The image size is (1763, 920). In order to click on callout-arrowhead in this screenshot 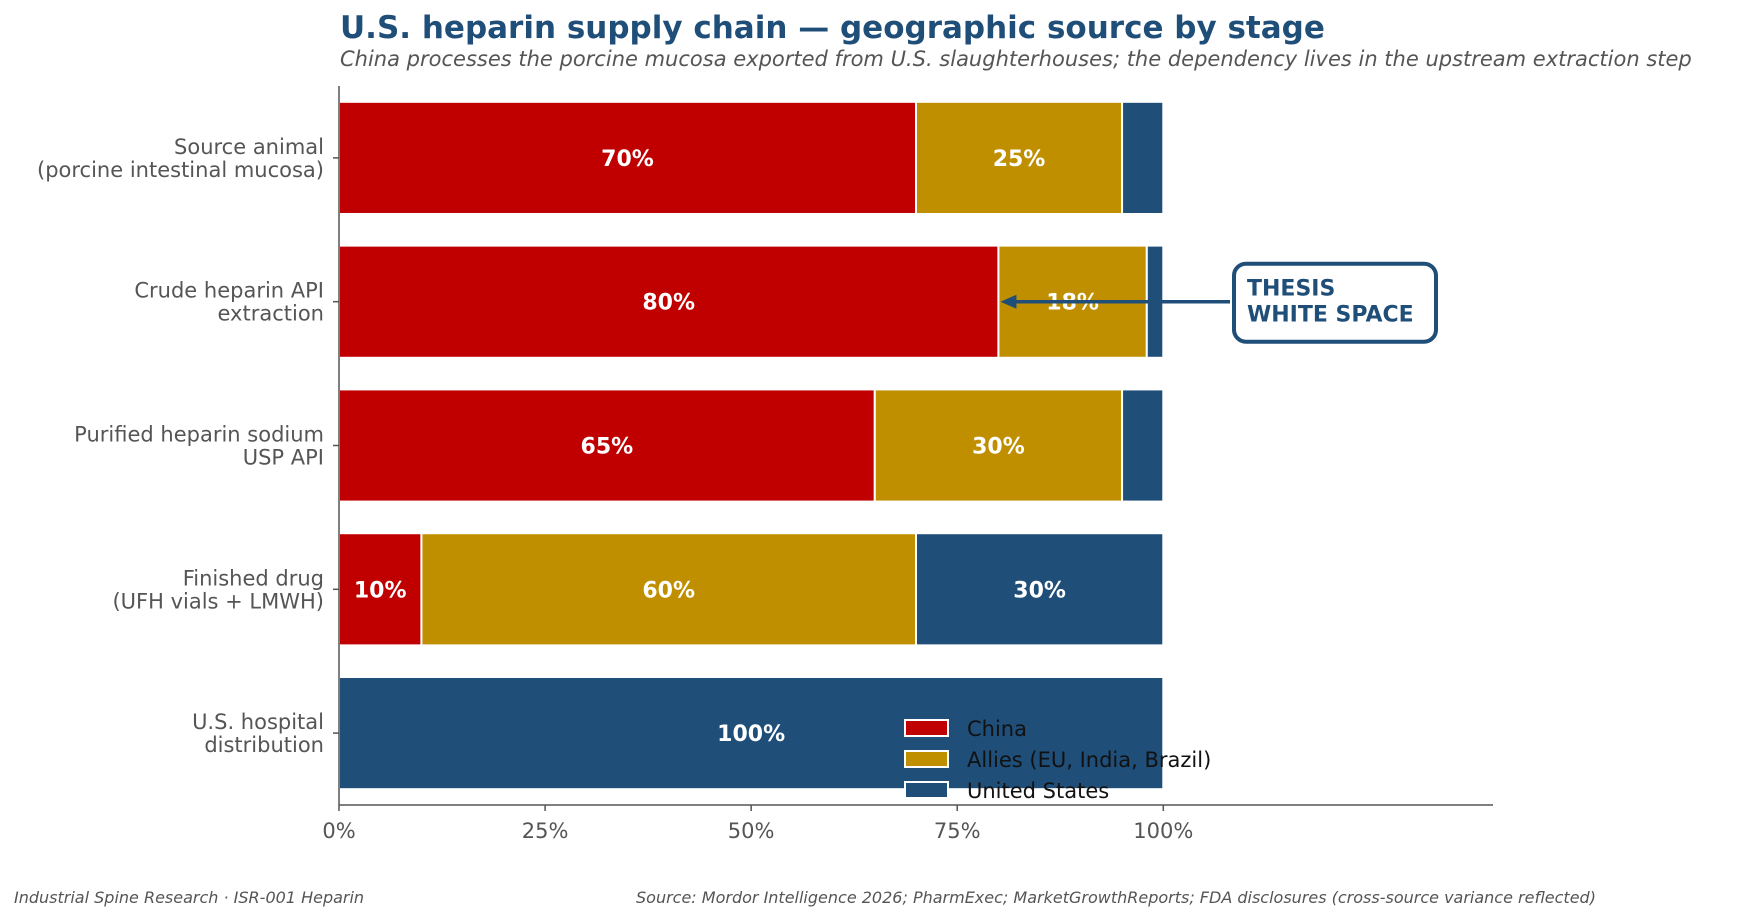, I will do `click(1008, 301)`.